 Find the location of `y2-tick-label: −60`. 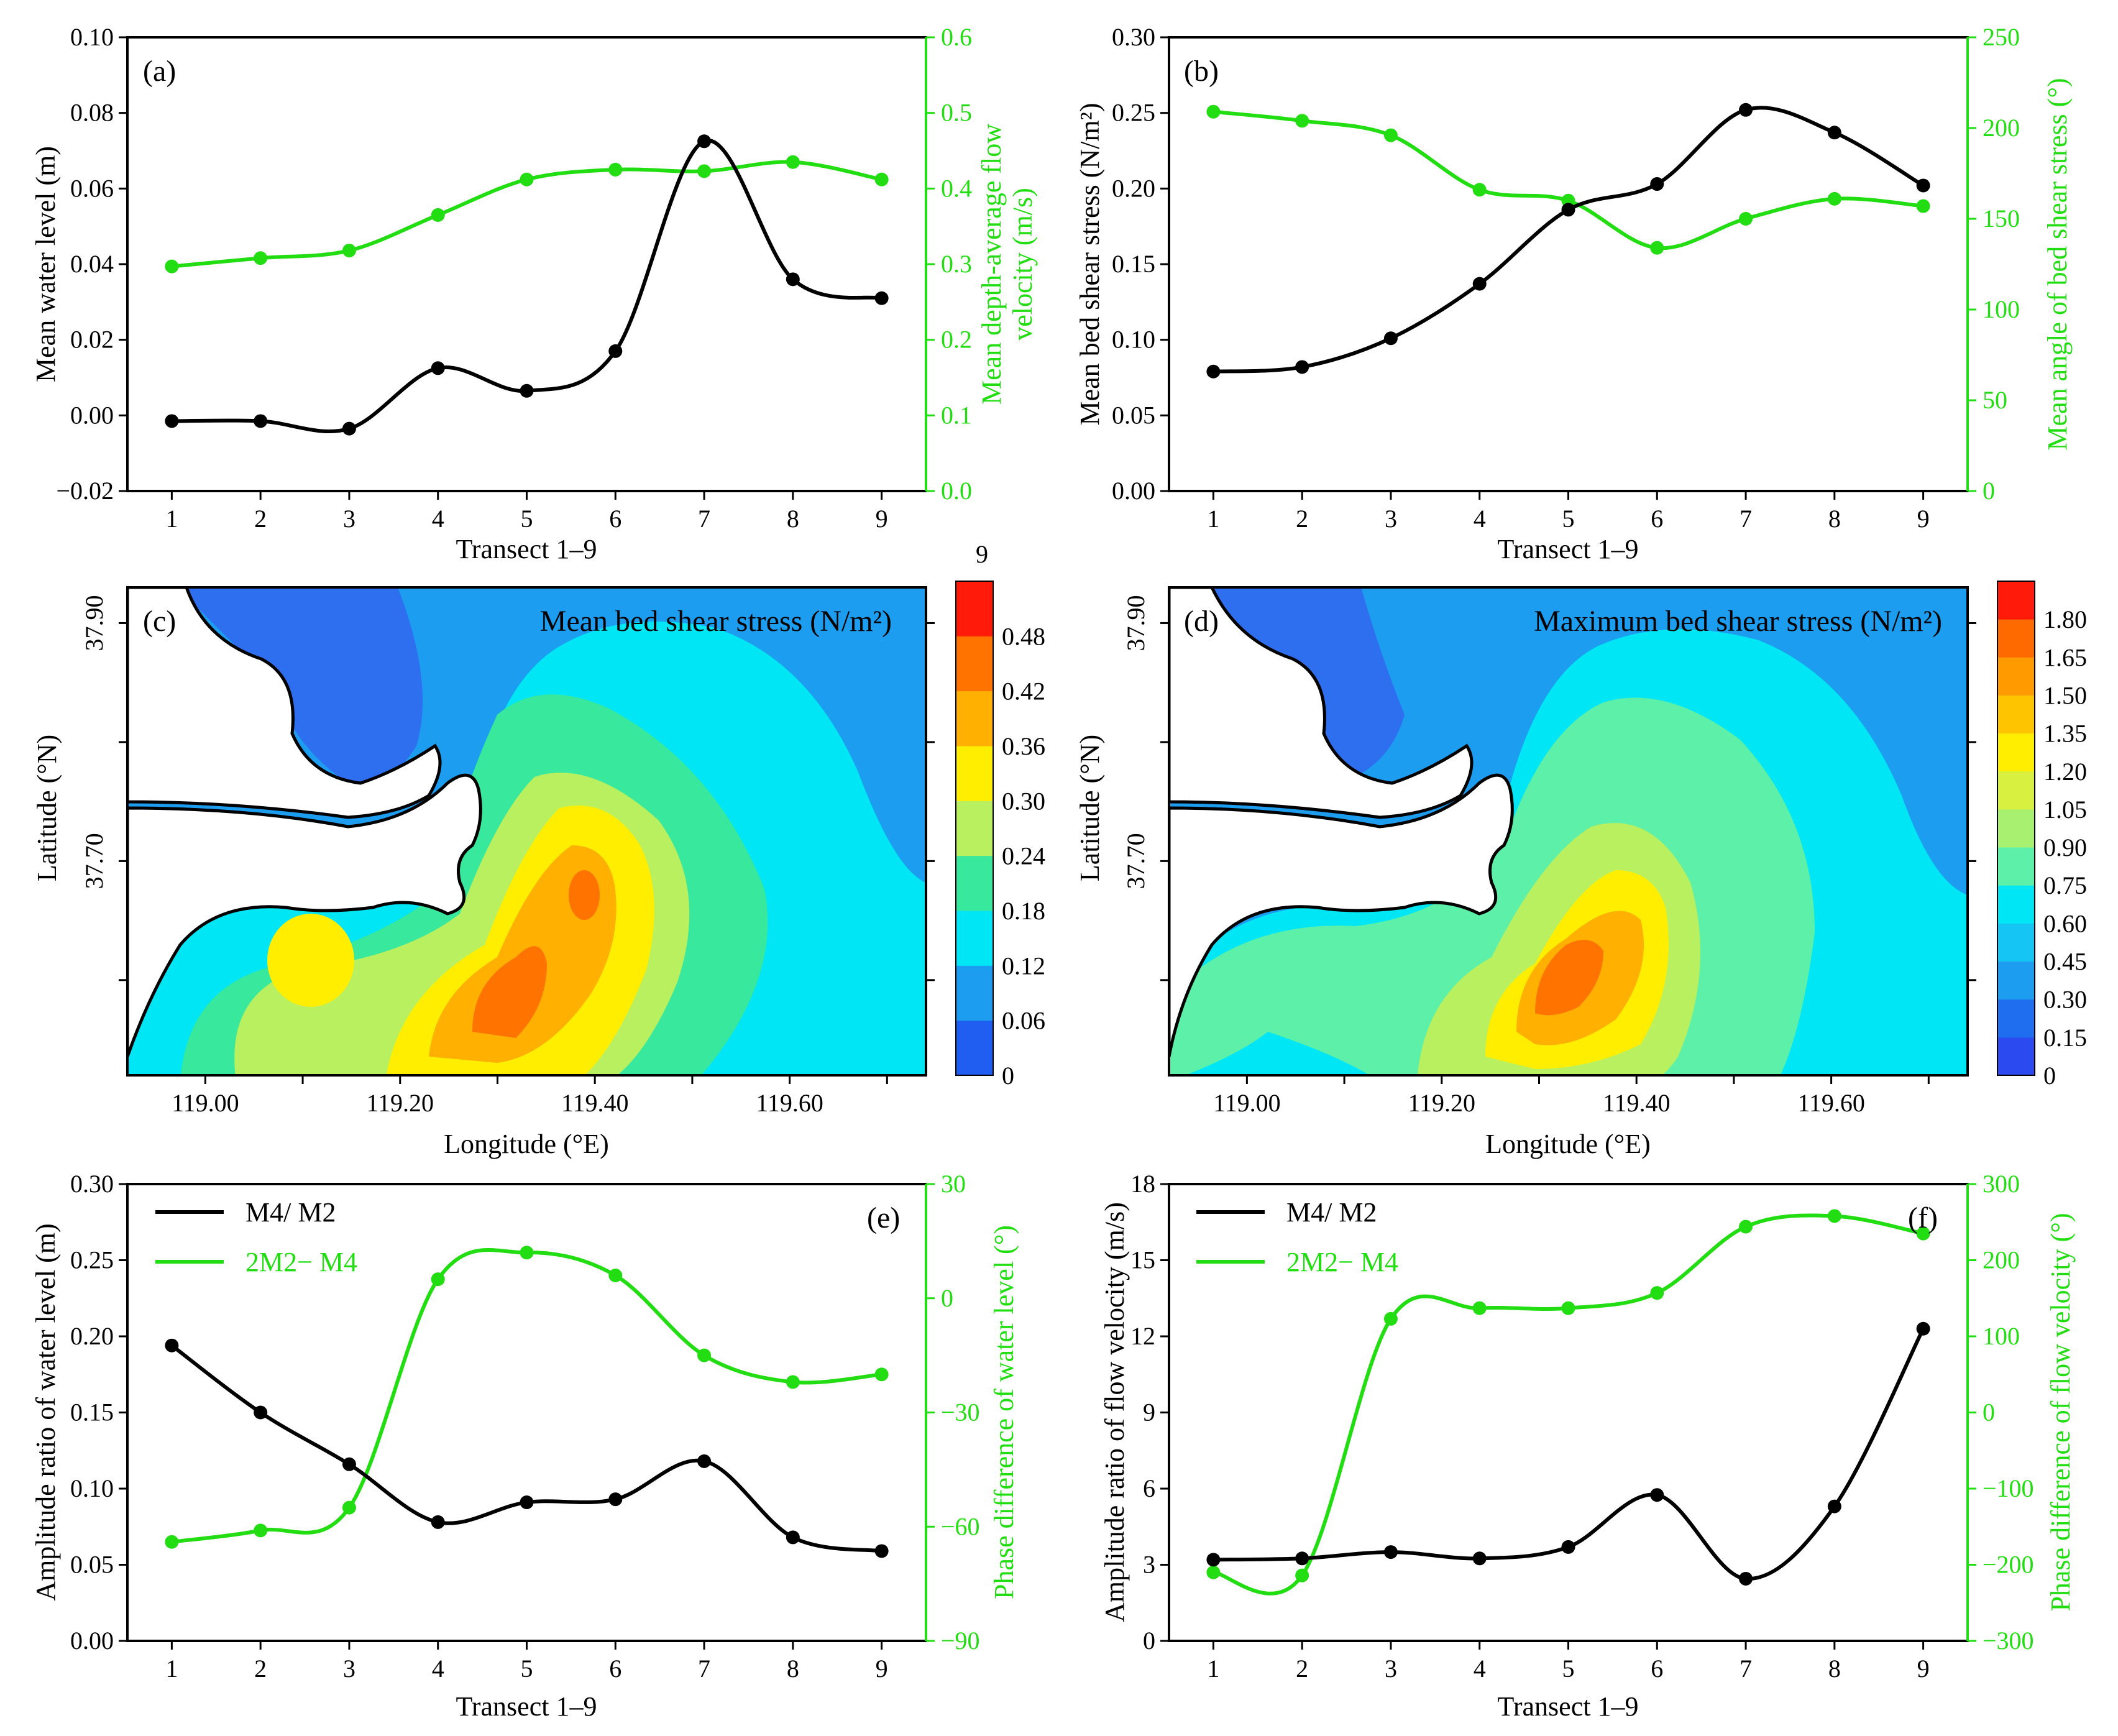

y2-tick-label: −60 is located at coordinates (961, 1526).